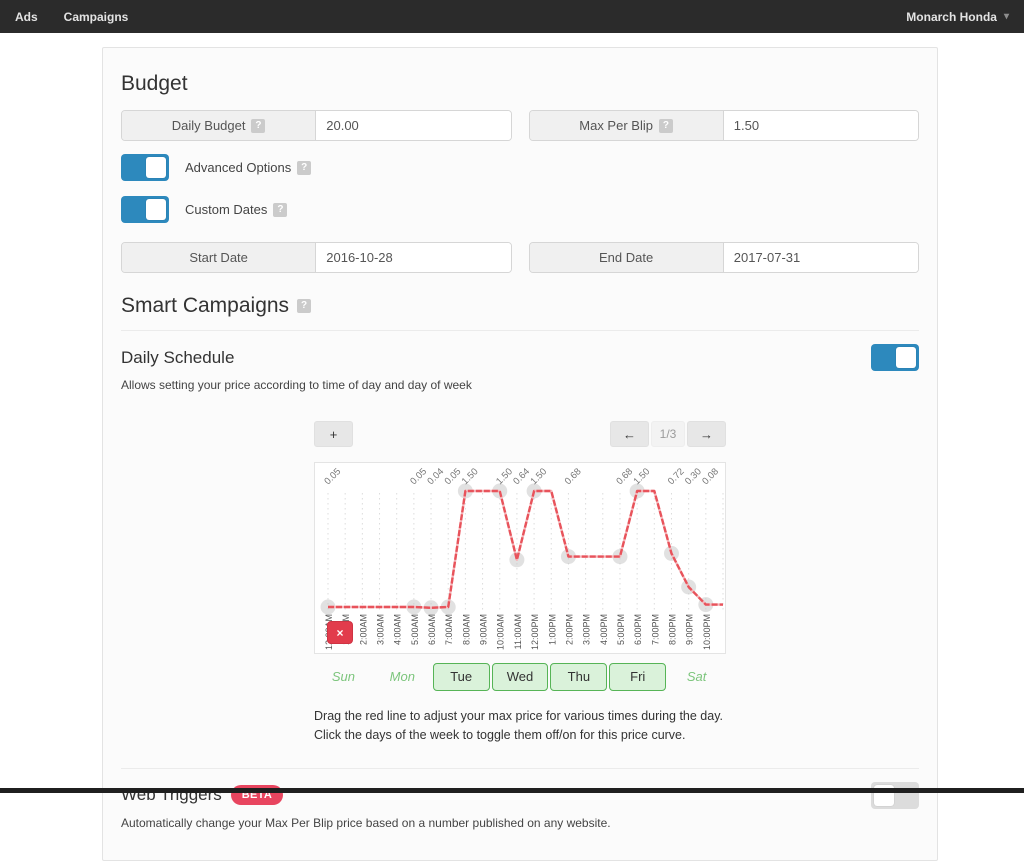 This screenshot has height=861, width=1024. I want to click on svg-text: 7:00PM, so click(655, 629).